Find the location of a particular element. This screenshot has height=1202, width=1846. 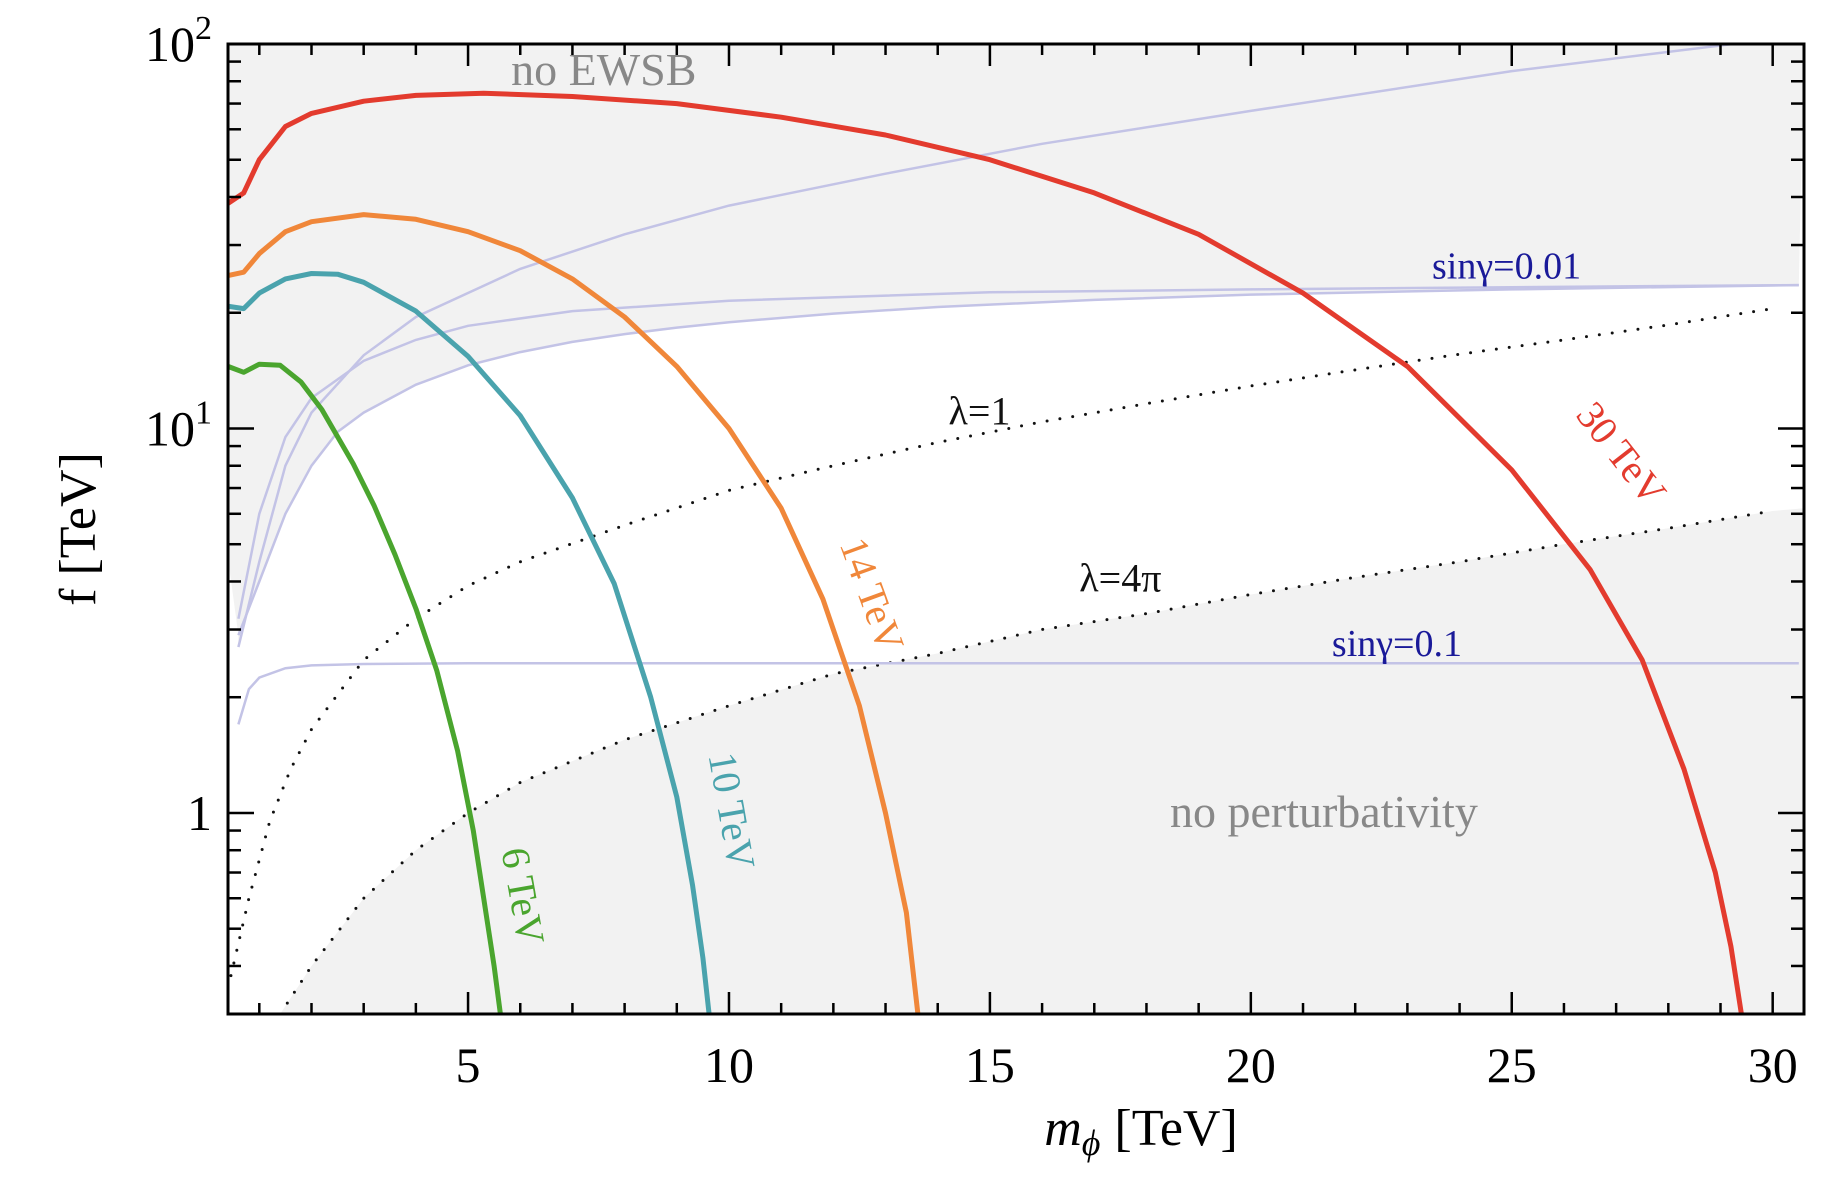

region-label-no-perturbativity: no perturbativity is located at coordinates (1324, 811).